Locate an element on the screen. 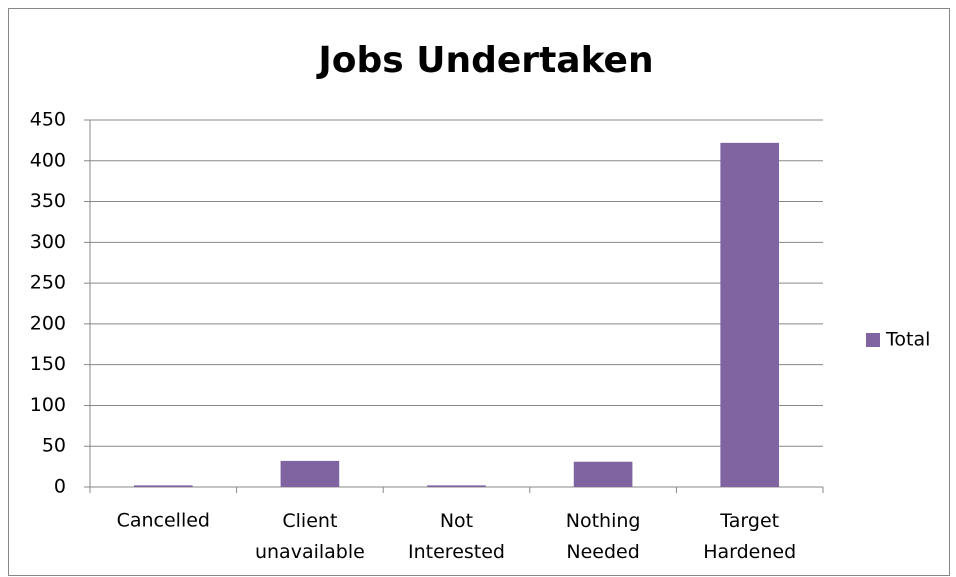 This screenshot has height=577, width=956. y-tick-label: 400 is located at coordinates (48, 160).